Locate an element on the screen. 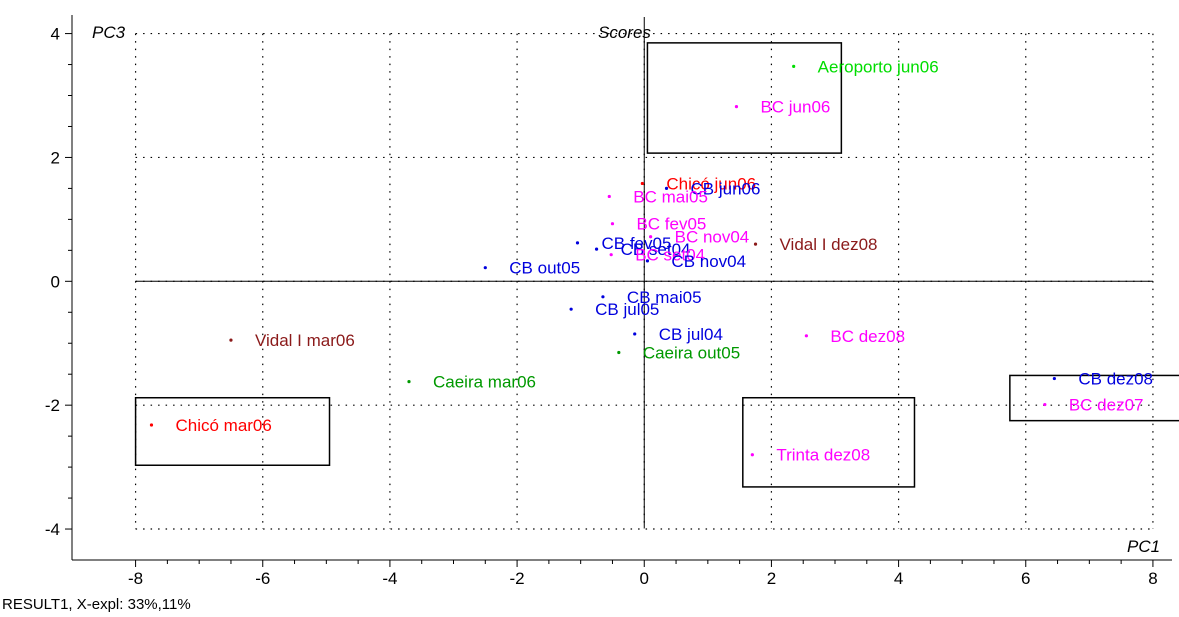 The image size is (1179, 617). score-point-label: Trinta dez08 is located at coordinates (823, 455).